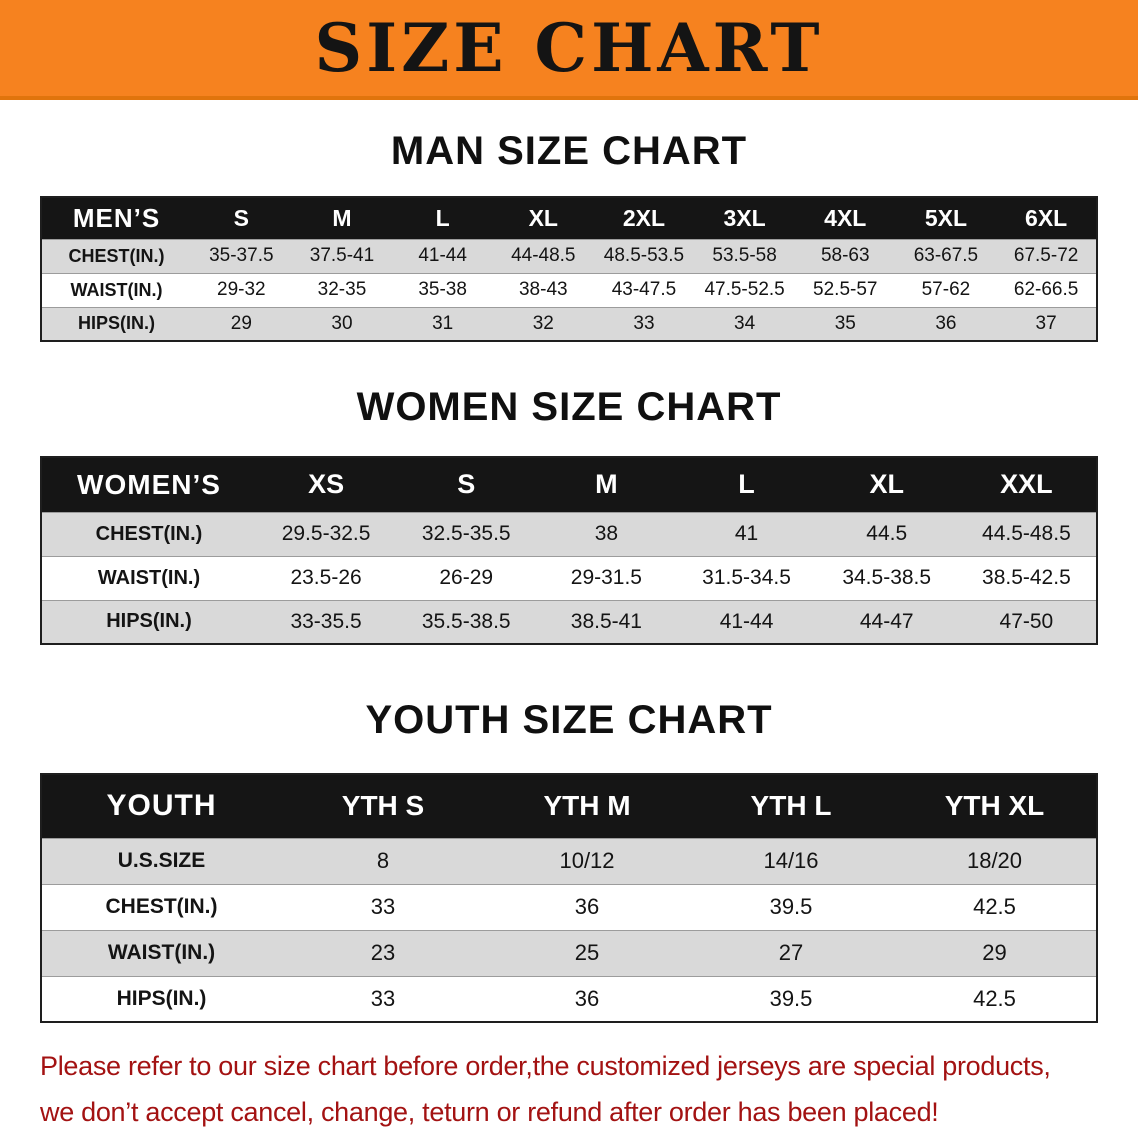 The height and width of the screenshot is (1132, 1138). What do you see at coordinates (845, 255) in the screenshot?
I see `size-cell: 58-63` at bounding box center [845, 255].